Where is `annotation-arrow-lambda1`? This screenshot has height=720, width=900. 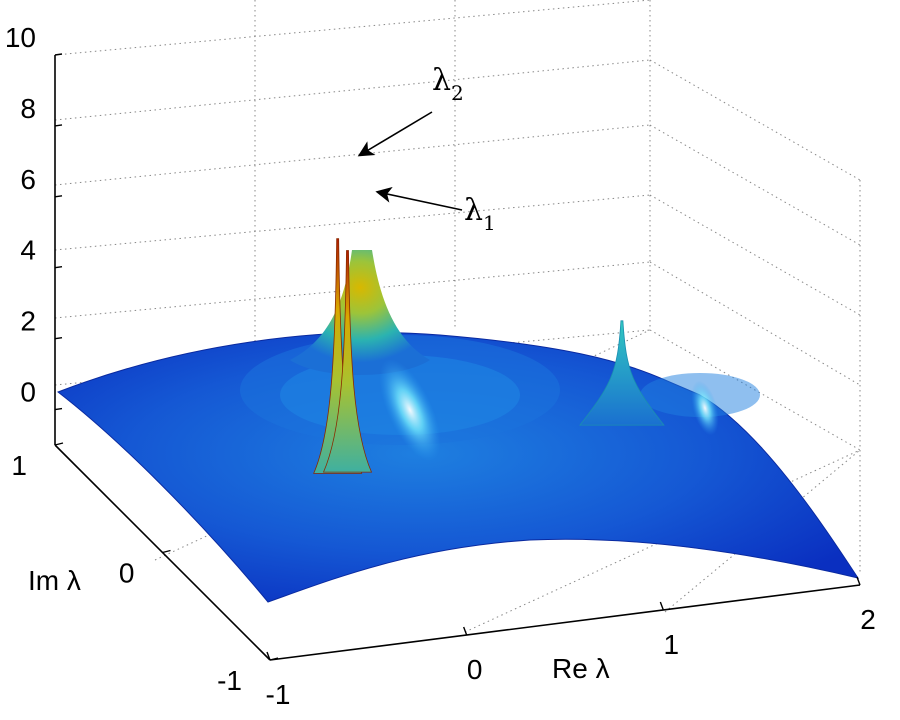
annotation-arrow-lambda1 is located at coordinates (419, 198).